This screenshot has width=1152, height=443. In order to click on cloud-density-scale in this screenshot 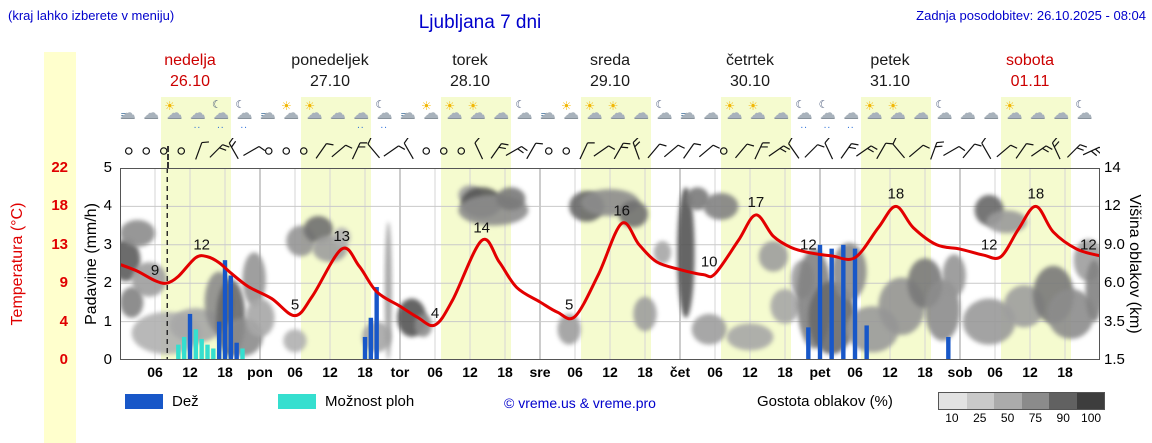, I will do `click(1021, 401)`.